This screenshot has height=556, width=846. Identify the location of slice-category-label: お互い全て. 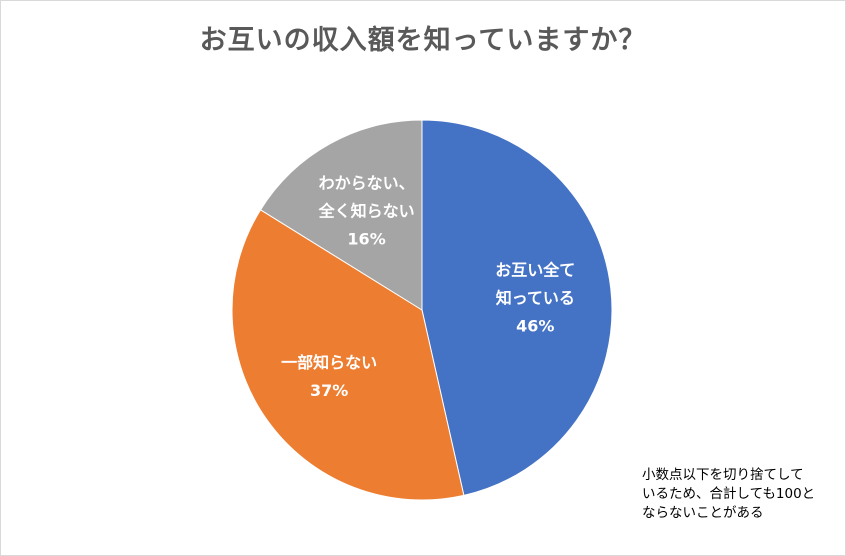
(535, 269).